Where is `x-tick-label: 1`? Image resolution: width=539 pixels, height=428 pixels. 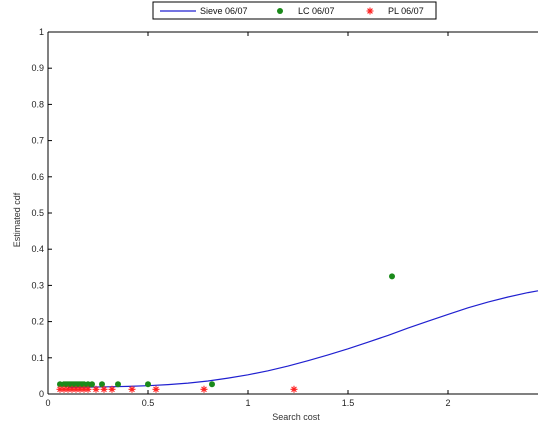
x-tick-label: 1 is located at coordinates (247, 403).